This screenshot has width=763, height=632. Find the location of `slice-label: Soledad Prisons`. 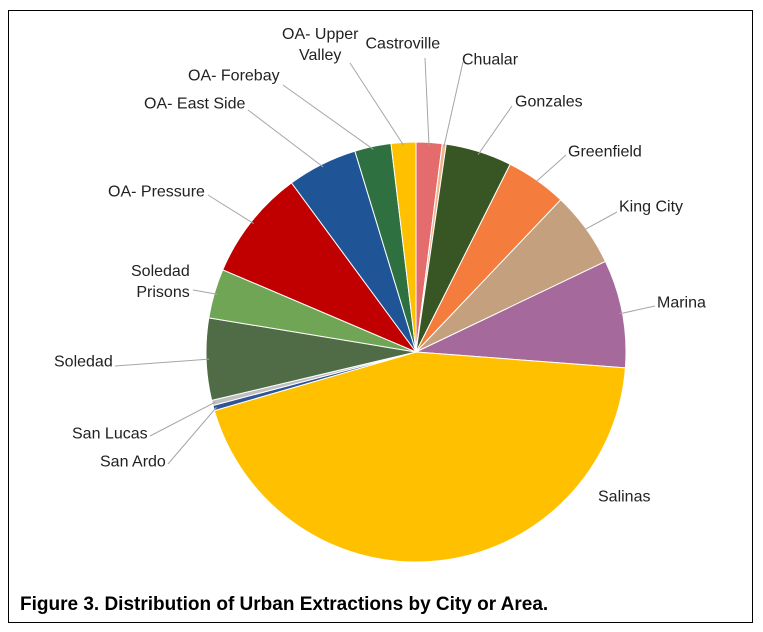

slice-label: Soledad Prisons is located at coordinates (160, 282).